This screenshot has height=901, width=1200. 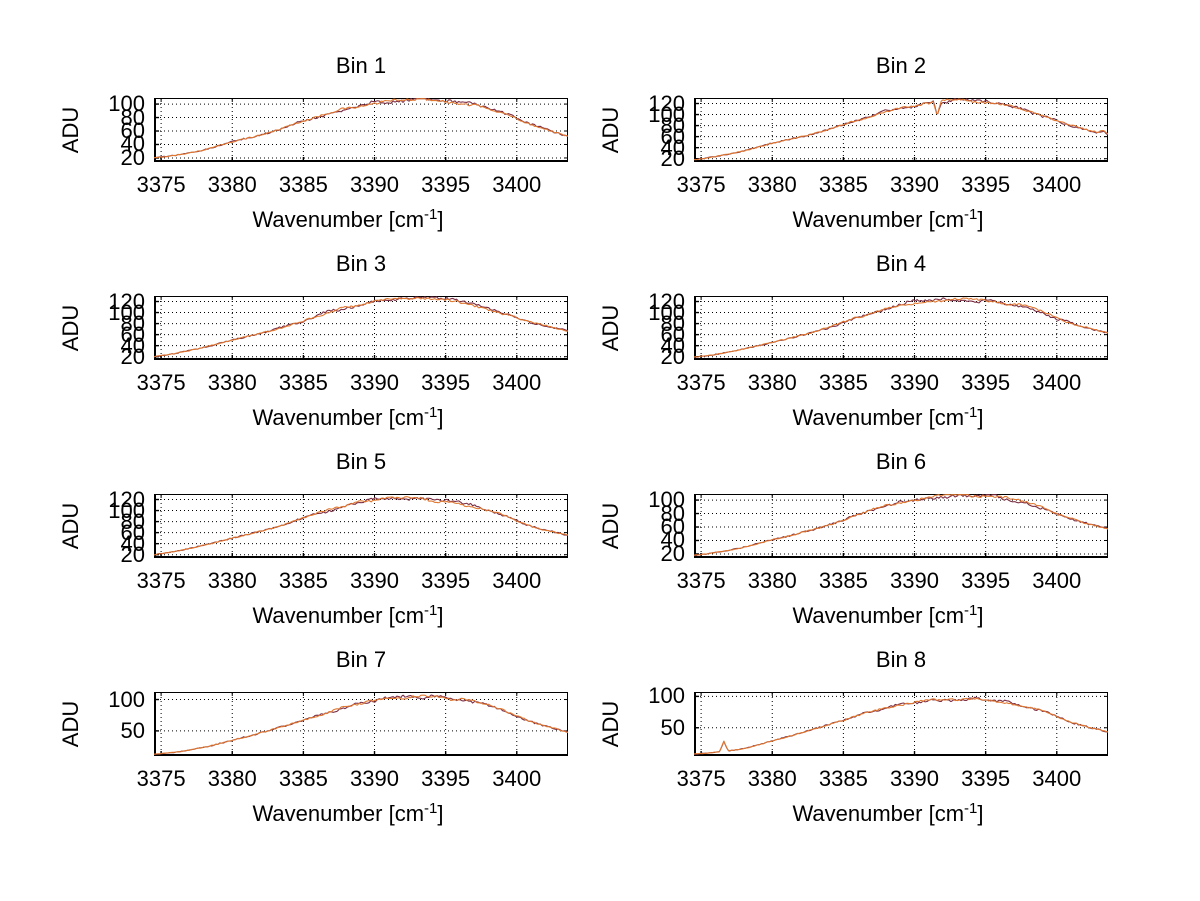 I want to click on plot-title: Bin 1, so click(x=361, y=65).